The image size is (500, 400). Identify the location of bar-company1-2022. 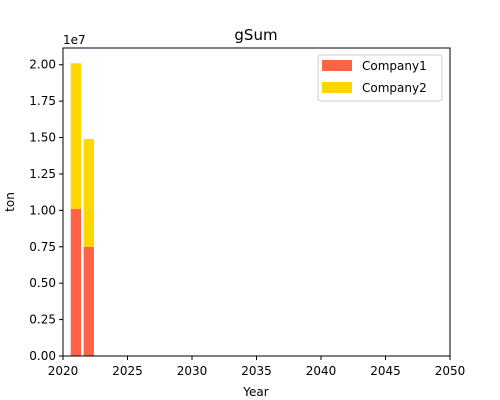
(88, 301).